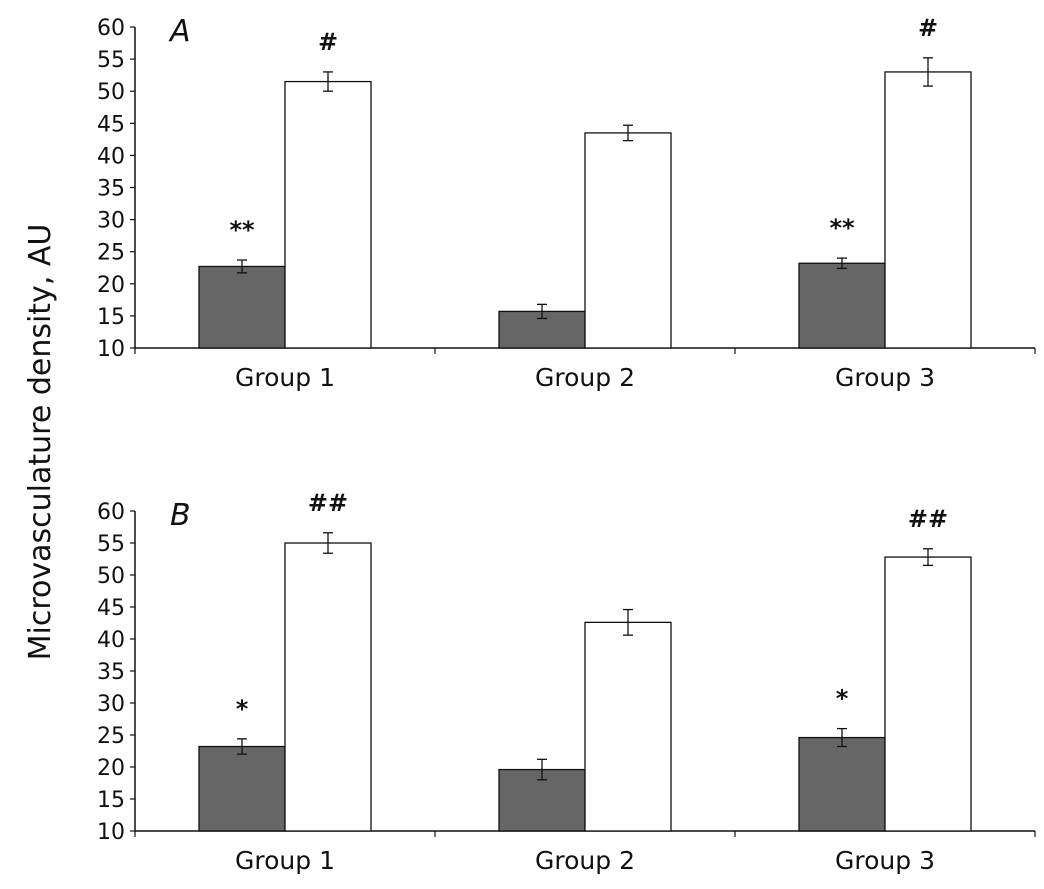 The height and width of the screenshot is (889, 1044). What do you see at coordinates (180, 515) in the screenshot?
I see `panel-label: B` at bounding box center [180, 515].